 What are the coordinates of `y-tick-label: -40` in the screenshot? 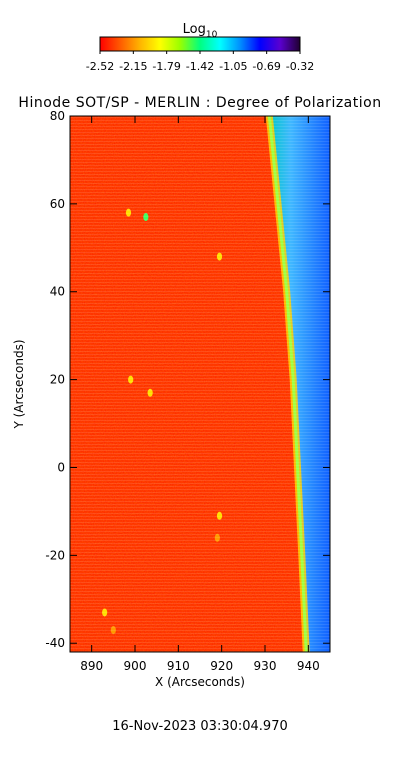 It's located at (55, 643).